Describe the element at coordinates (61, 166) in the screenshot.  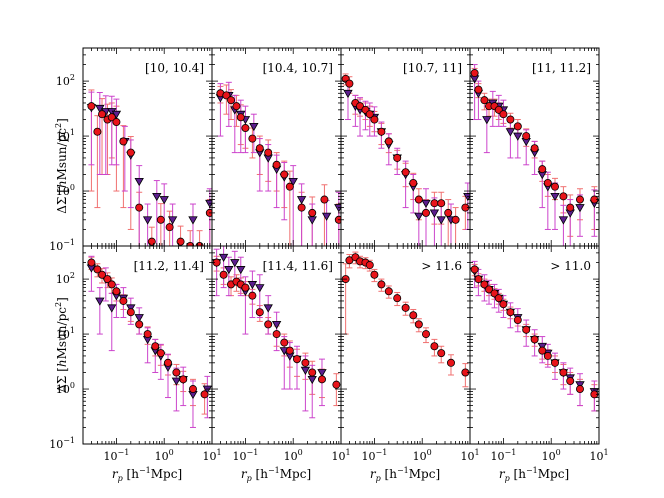
I see `y-axis-label-top: ΔΣ [hMsun/pc2]` at that location.